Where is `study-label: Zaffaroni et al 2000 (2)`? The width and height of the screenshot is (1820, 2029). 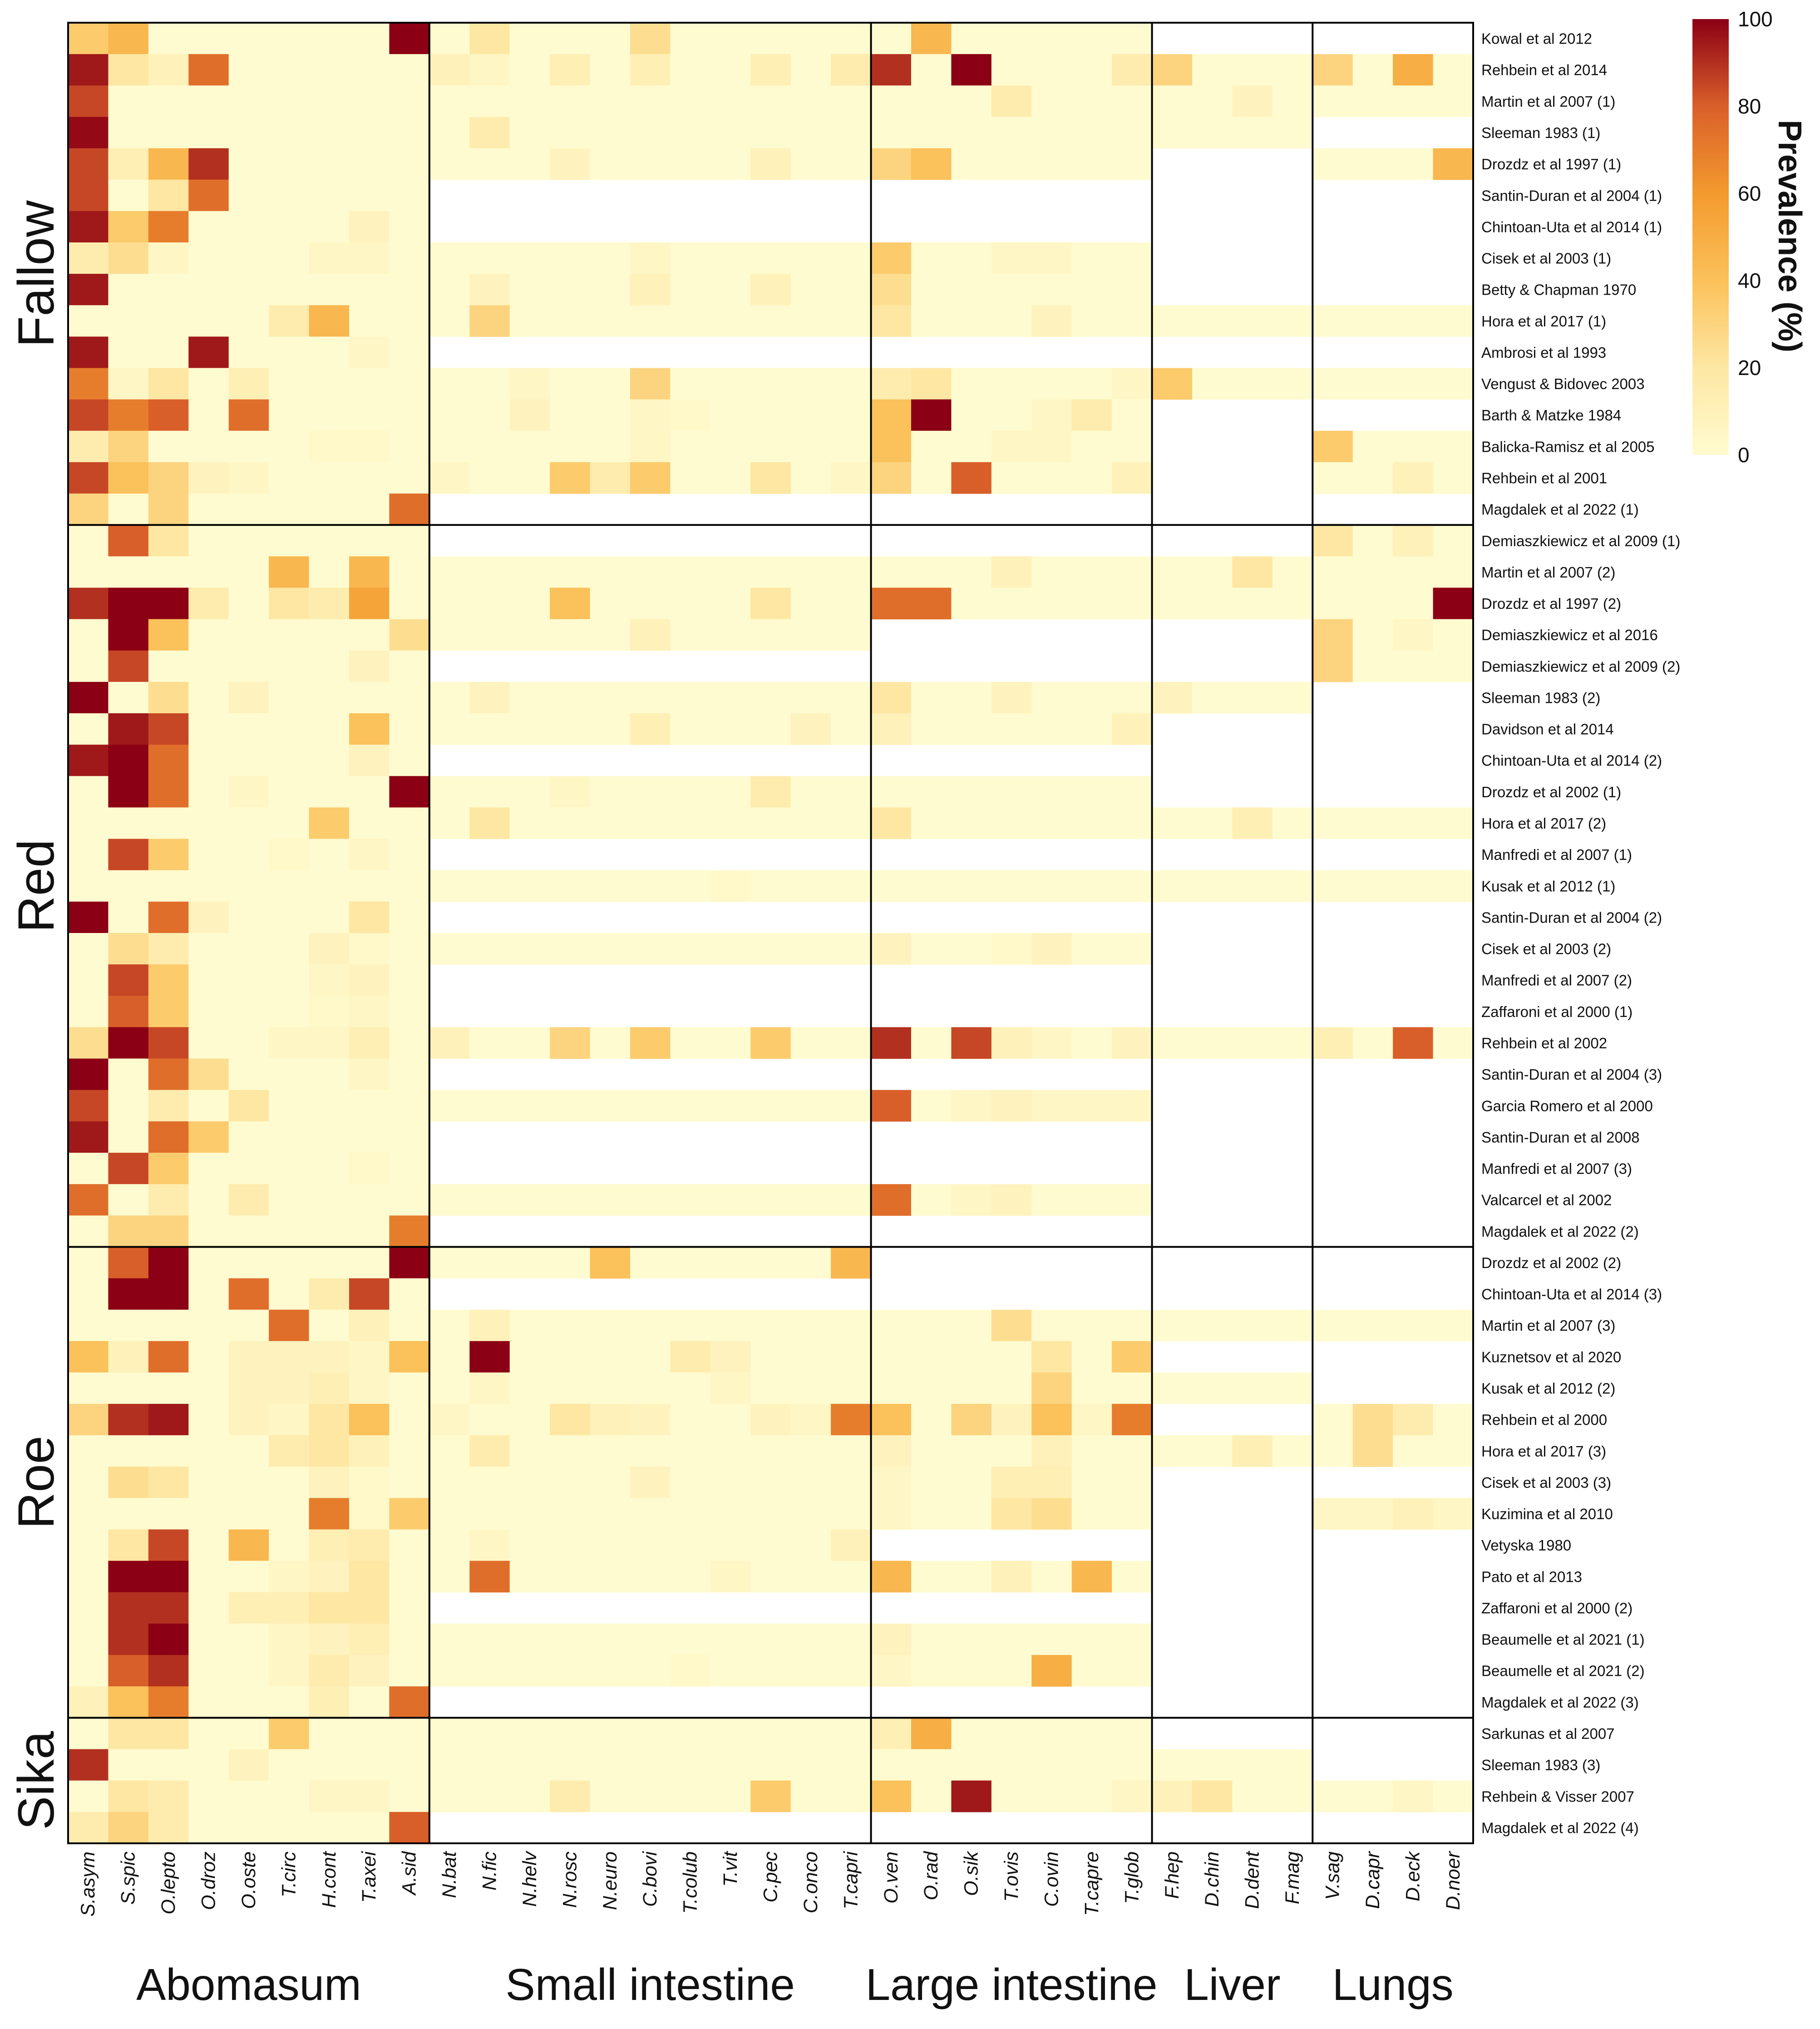
study-label: Zaffaroni et al 2000 (2) is located at coordinates (1557, 1608).